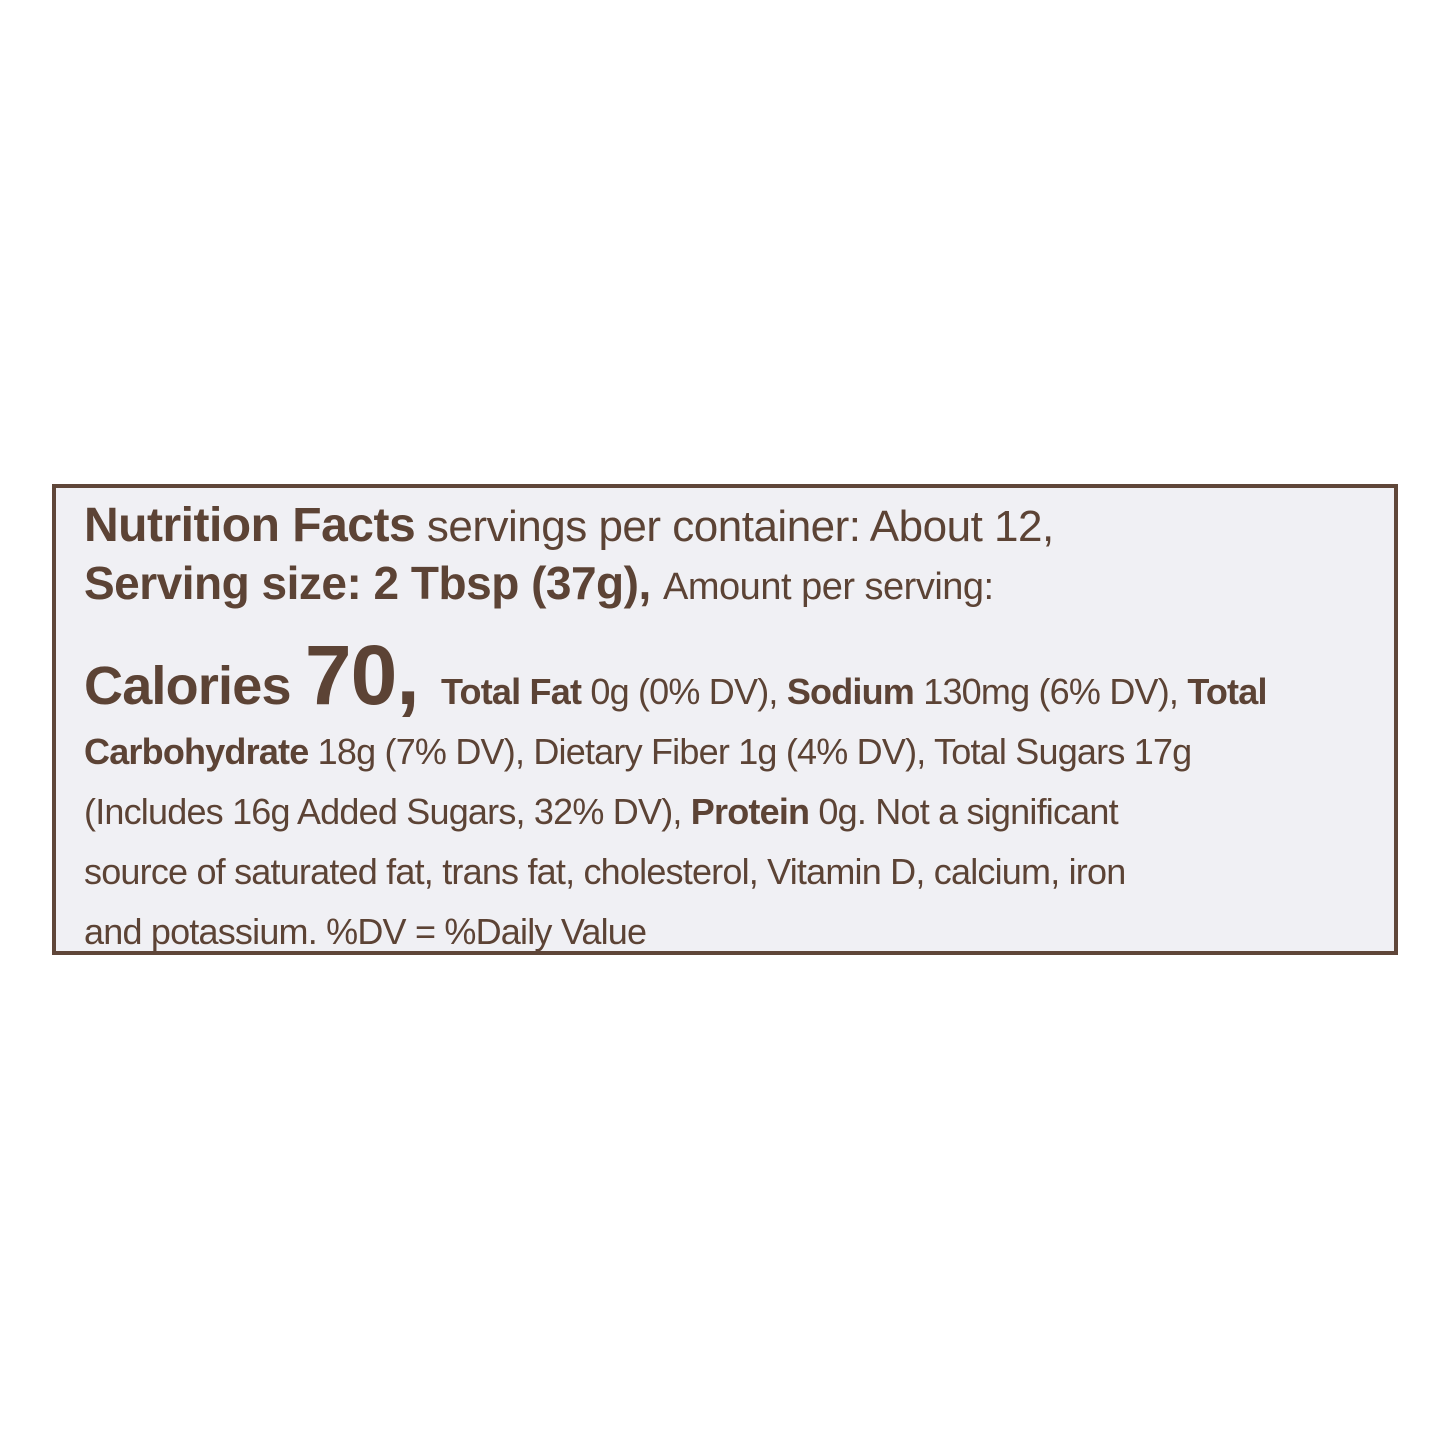 This screenshot has width=1445, height=1445. What do you see at coordinates (425, 751) in the screenshot?
I see `total-carbohydrate-value: 18g (7% DV),` at bounding box center [425, 751].